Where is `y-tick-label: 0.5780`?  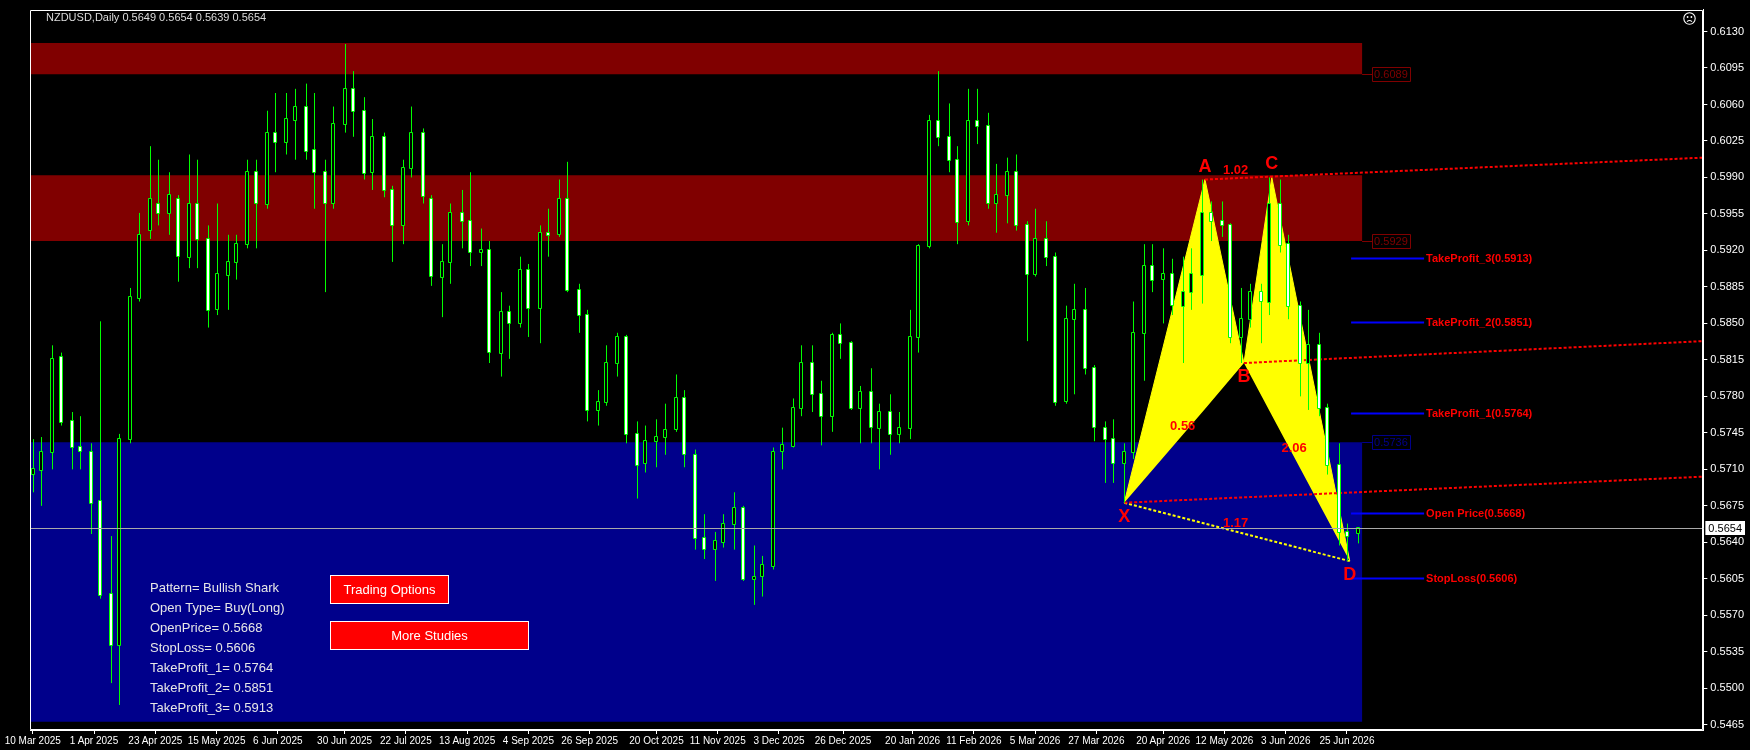 y-tick-label: 0.5780 is located at coordinates (1727, 395).